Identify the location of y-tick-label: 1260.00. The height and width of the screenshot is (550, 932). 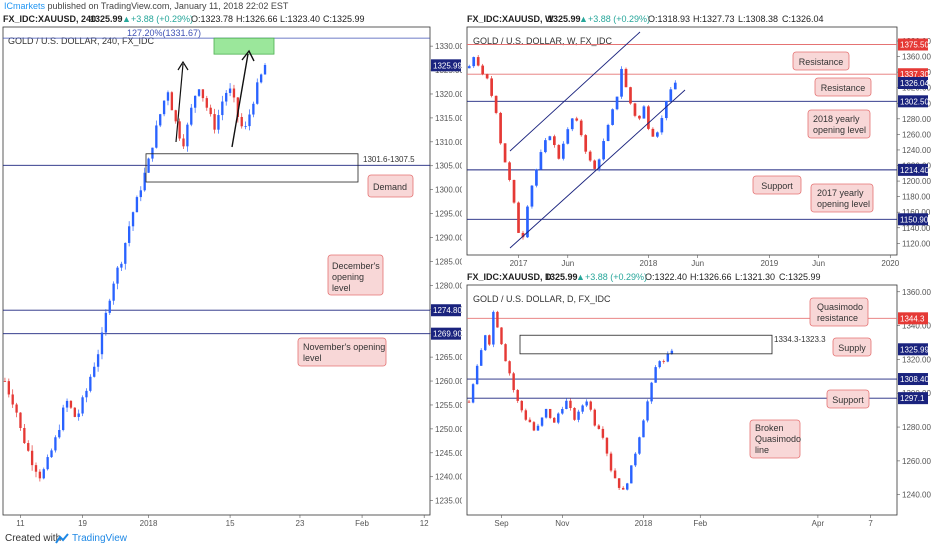
(916, 134).